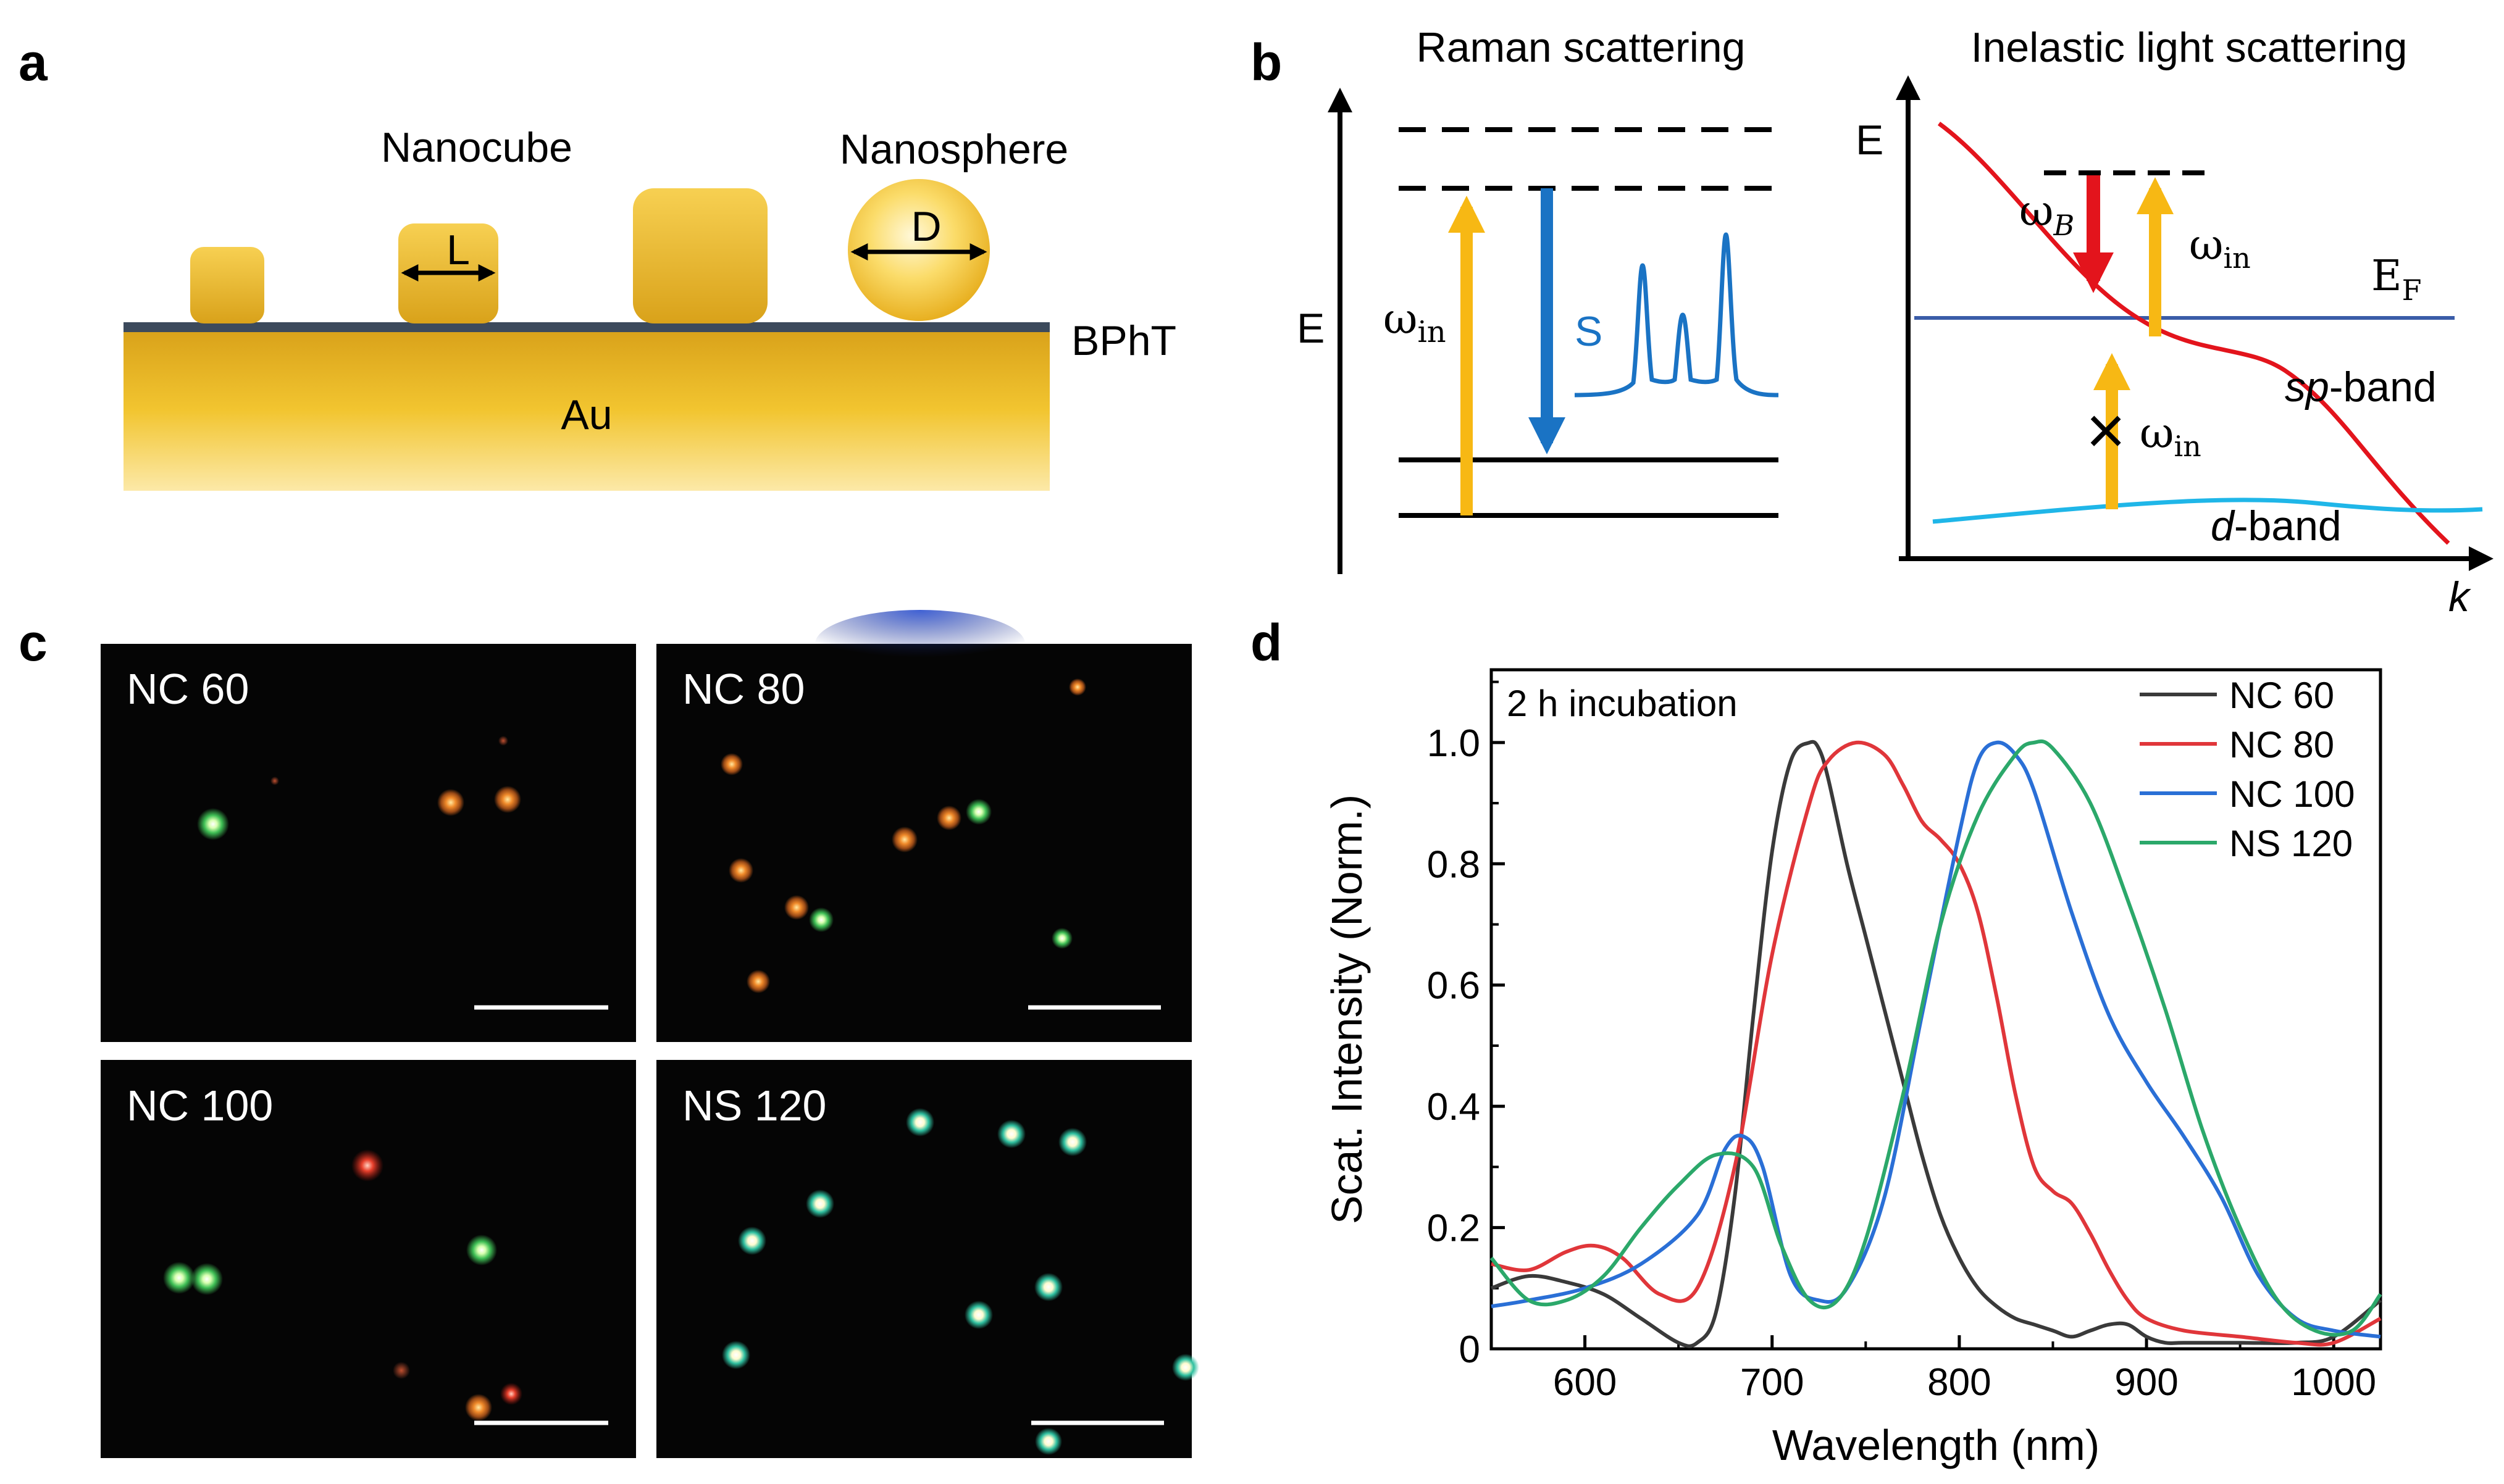 This screenshot has height=1484, width=2504. Describe the element at coordinates (1454, 986) in the screenshot. I see `y-tick-label: 0.6` at that location.